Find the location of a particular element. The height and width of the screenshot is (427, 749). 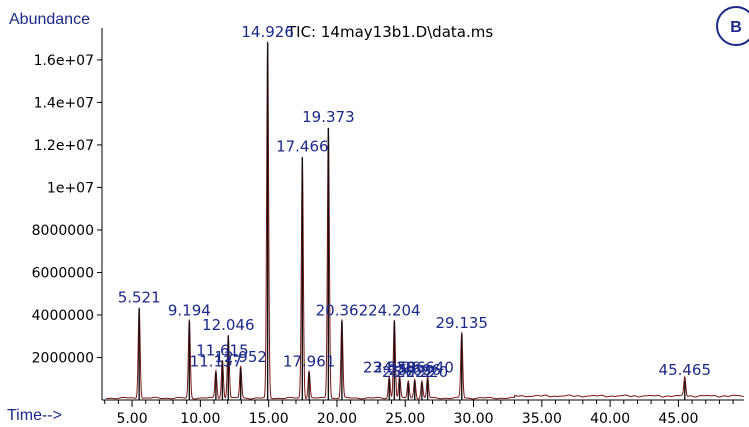

peak-label: 9.194 is located at coordinates (189, 310).